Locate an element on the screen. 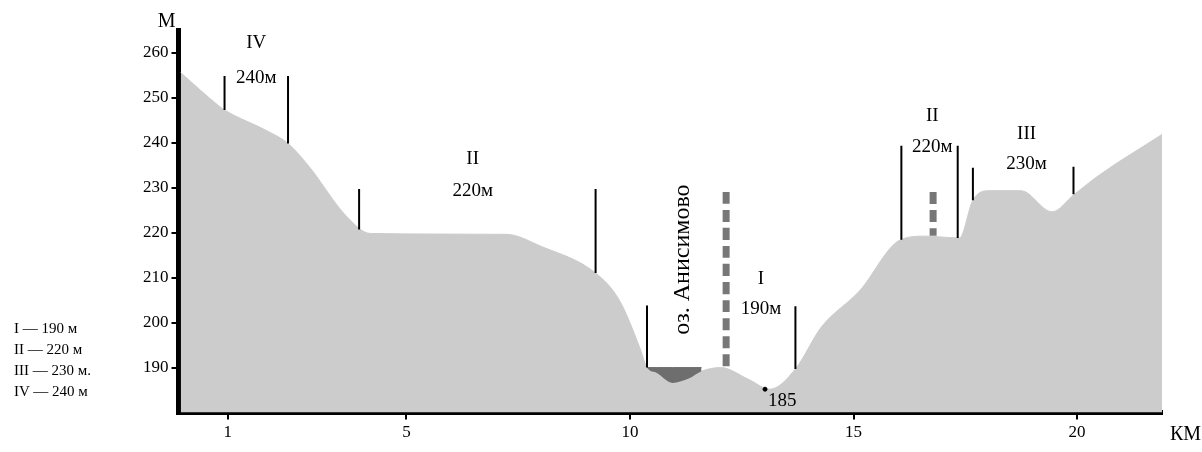 This screenshot has height=452, width=1202. text: I — 190 м is located at coordinates (46, 328).